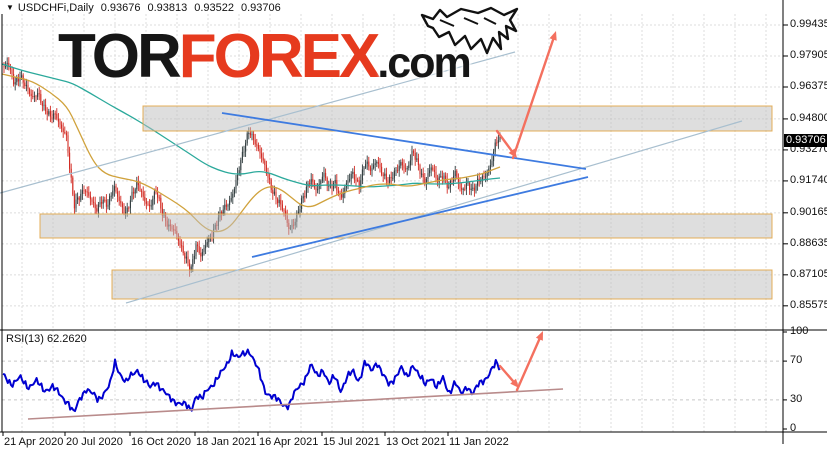 This screenshot has width=827, height=455. Describe the element at coordinates (808, 54) in the screenshot. I see `price-axis-label: 0.97905` at that location.